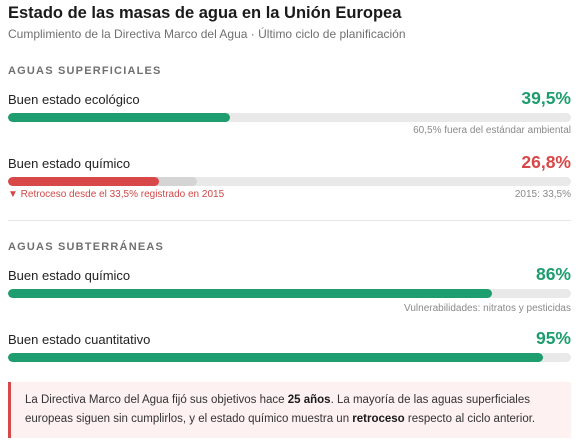 The image size is (585, 444). I want to click on callout-highlight-years: 25 años, so click(309, 400).